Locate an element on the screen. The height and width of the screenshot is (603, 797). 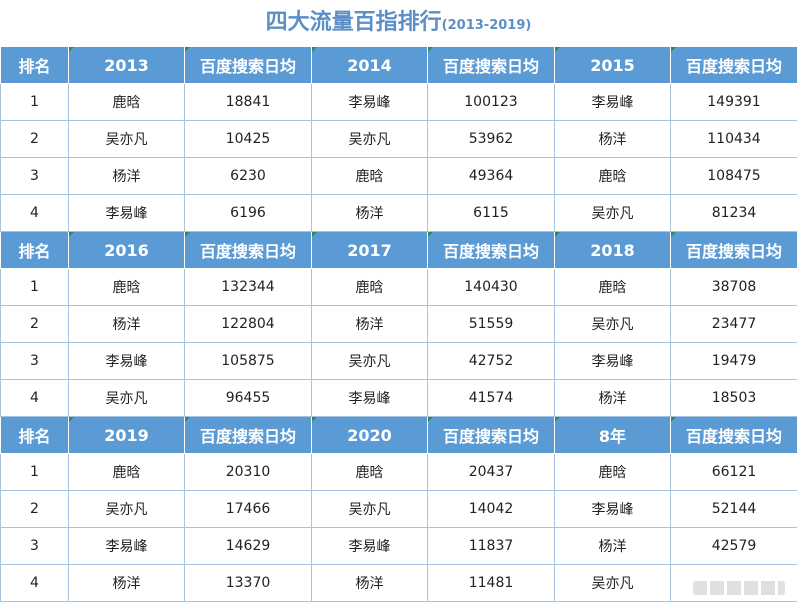
header-cell: 2015 is located at coordinates (612, 65).